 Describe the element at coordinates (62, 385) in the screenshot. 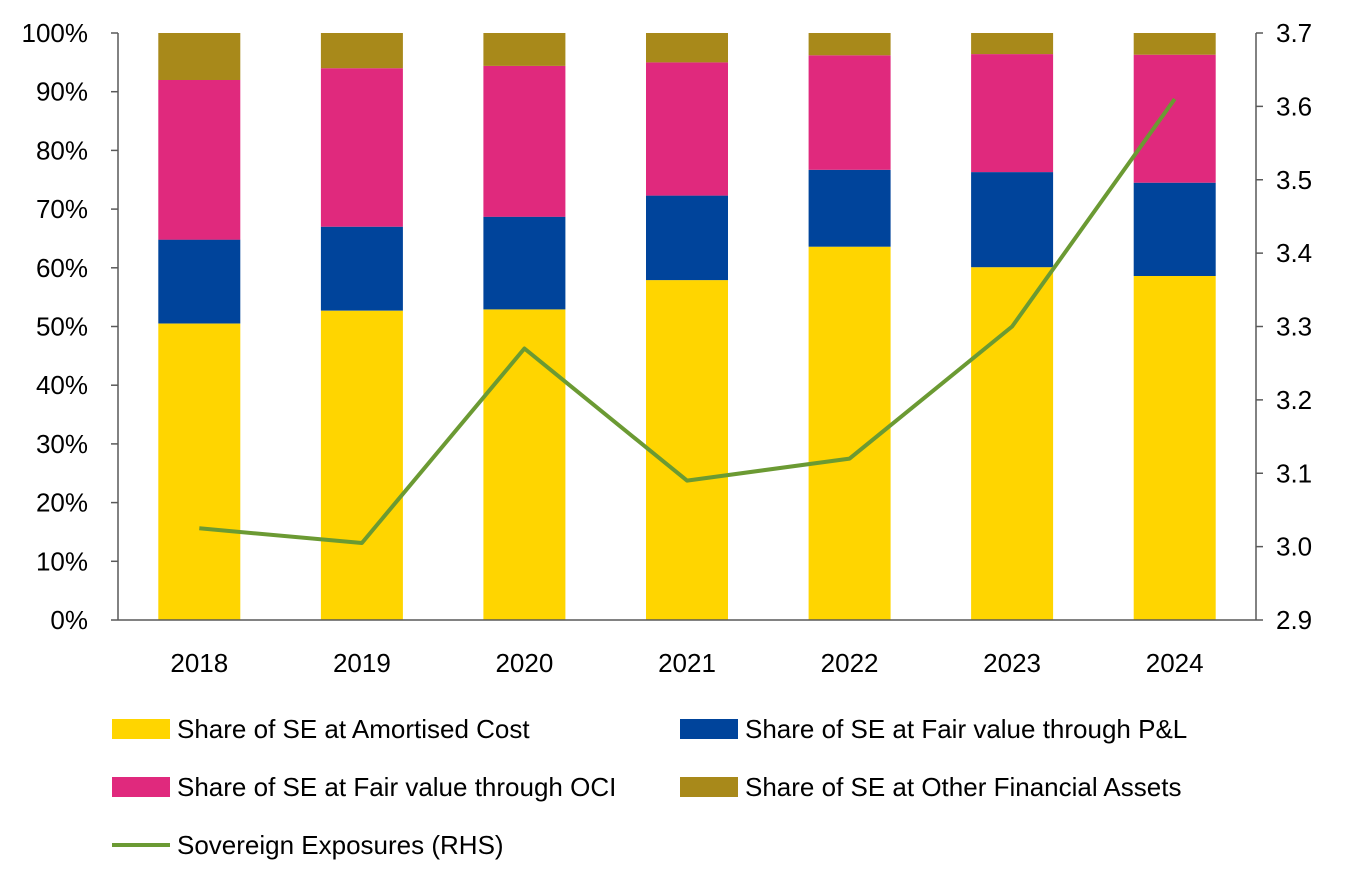

I see `left-tick-label: 40%` at that location.